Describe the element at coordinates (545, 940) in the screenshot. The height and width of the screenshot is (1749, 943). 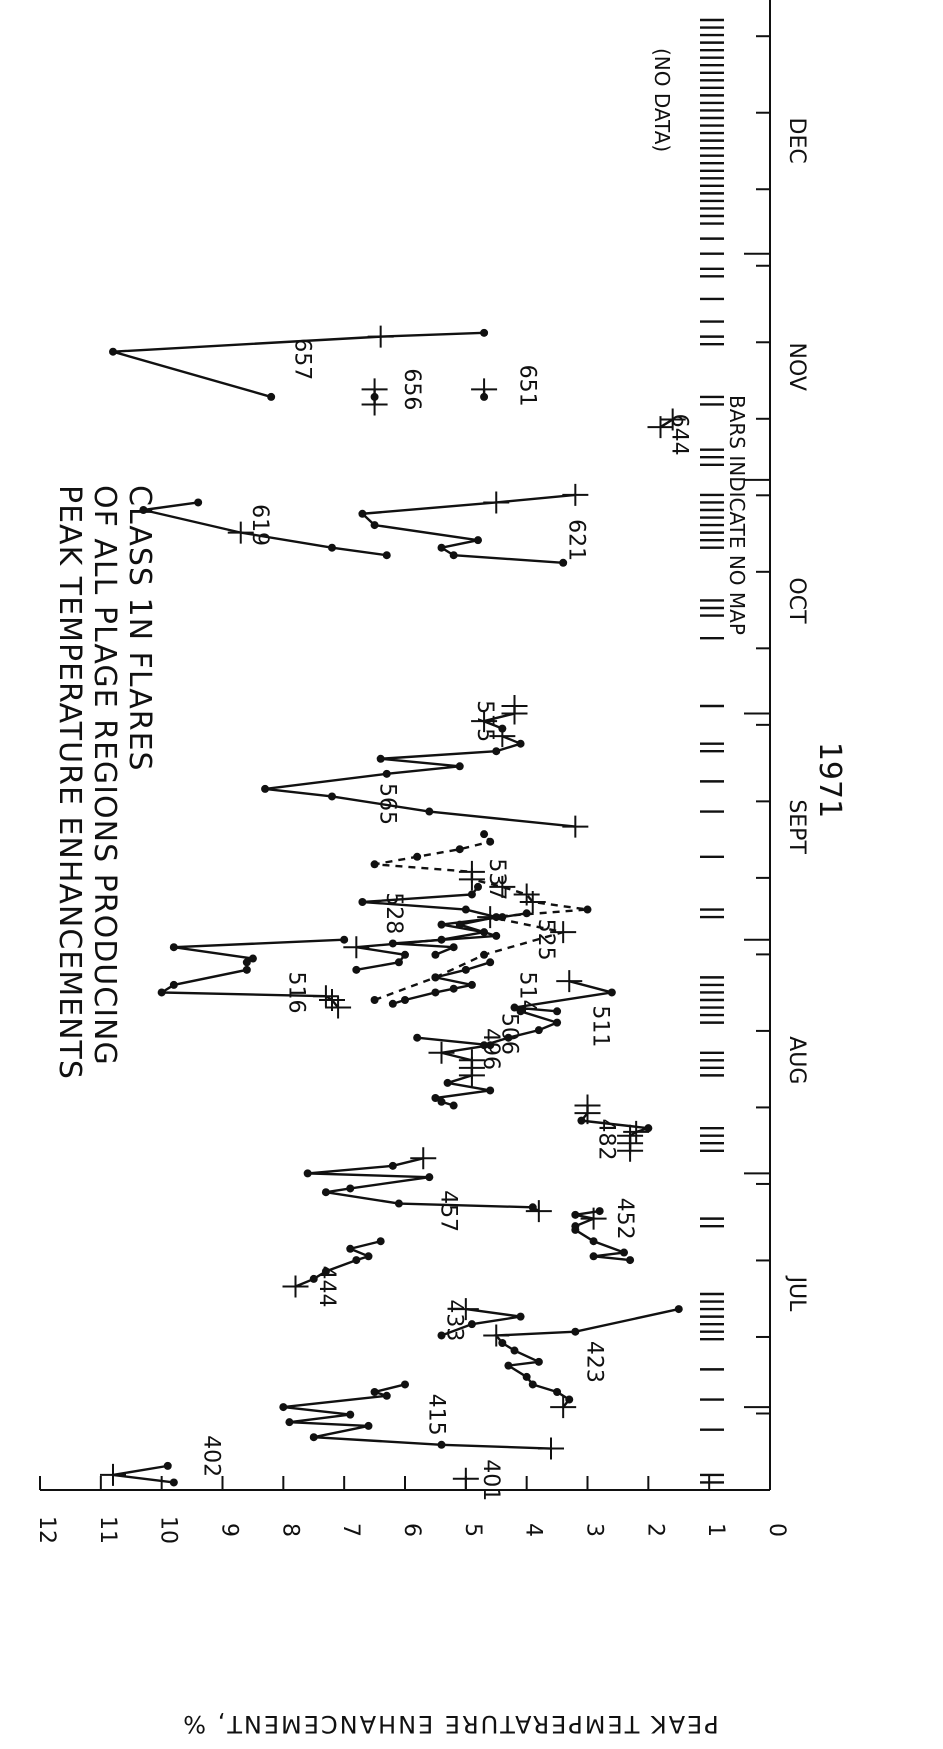
I see `region-label-525: 525` at that location.